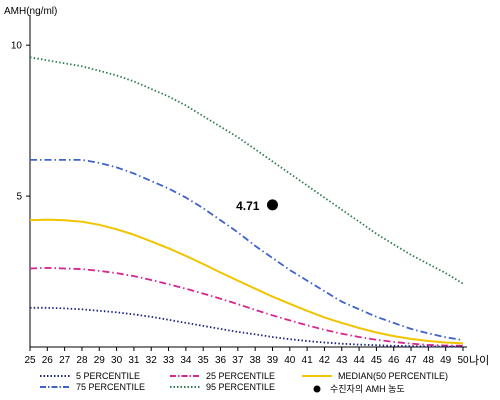  I want to click on legend-item-25-percentile: 25 PERCENTILE, so click(222, 376).